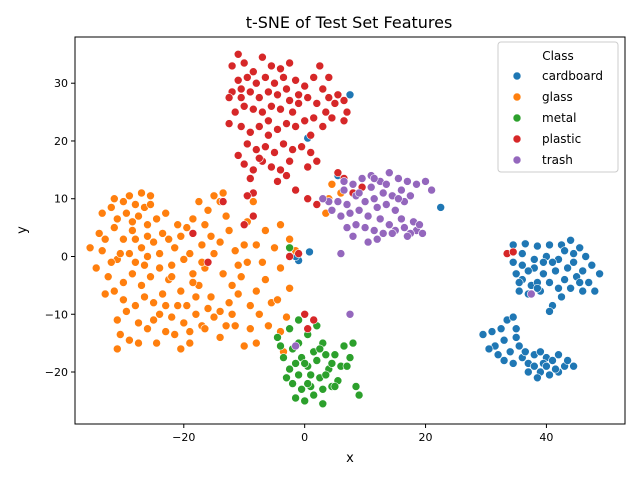 This screenshot has width=640, height=484. I want to click on x-axis-label: x, so click(350, 458).